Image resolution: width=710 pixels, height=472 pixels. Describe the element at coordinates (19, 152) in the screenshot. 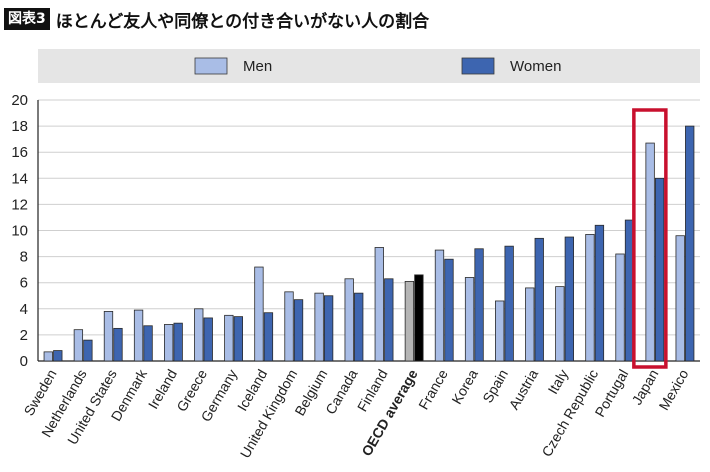

I see `y-tick-label: 16` at that location.